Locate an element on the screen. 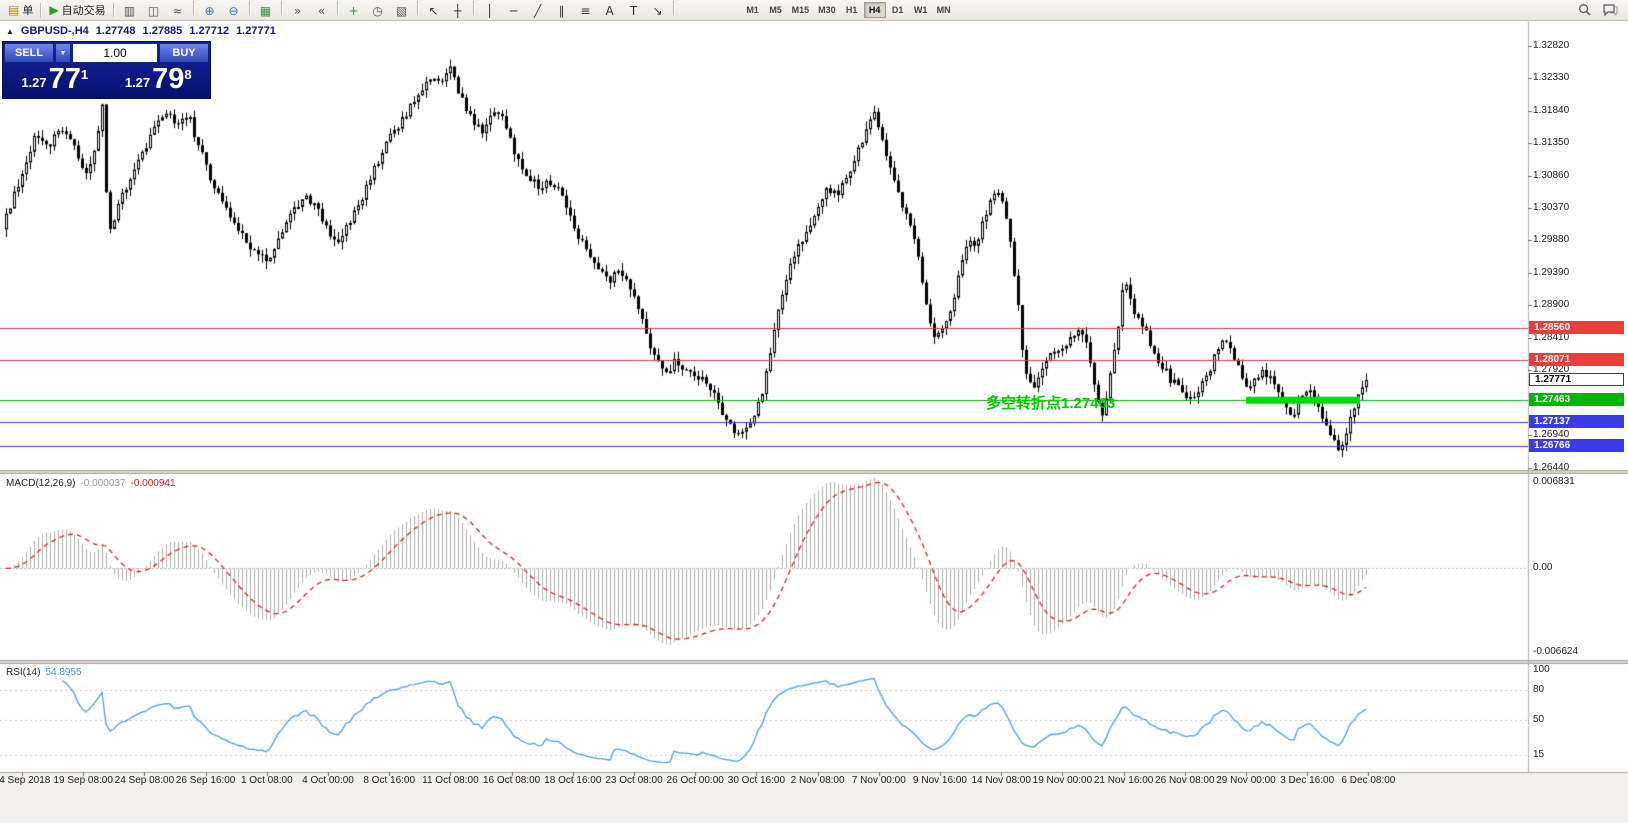  channel-button: ∥ is located at coordinates (562, 10).